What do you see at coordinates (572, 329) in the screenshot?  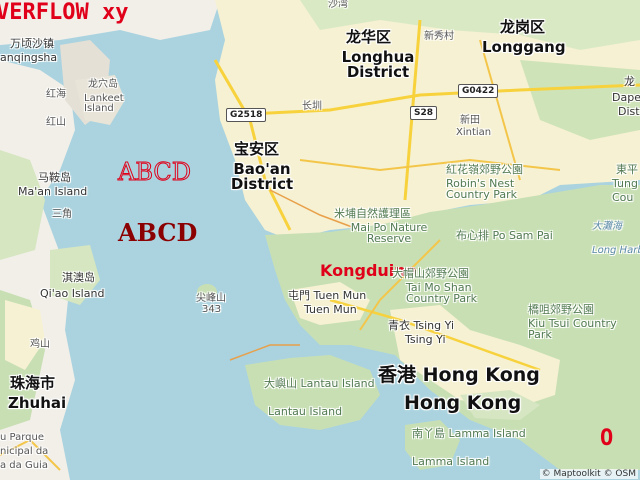 I see `park-kiutsui-en: Kiu Tsui Country Park` at bounding box center [572, 329].